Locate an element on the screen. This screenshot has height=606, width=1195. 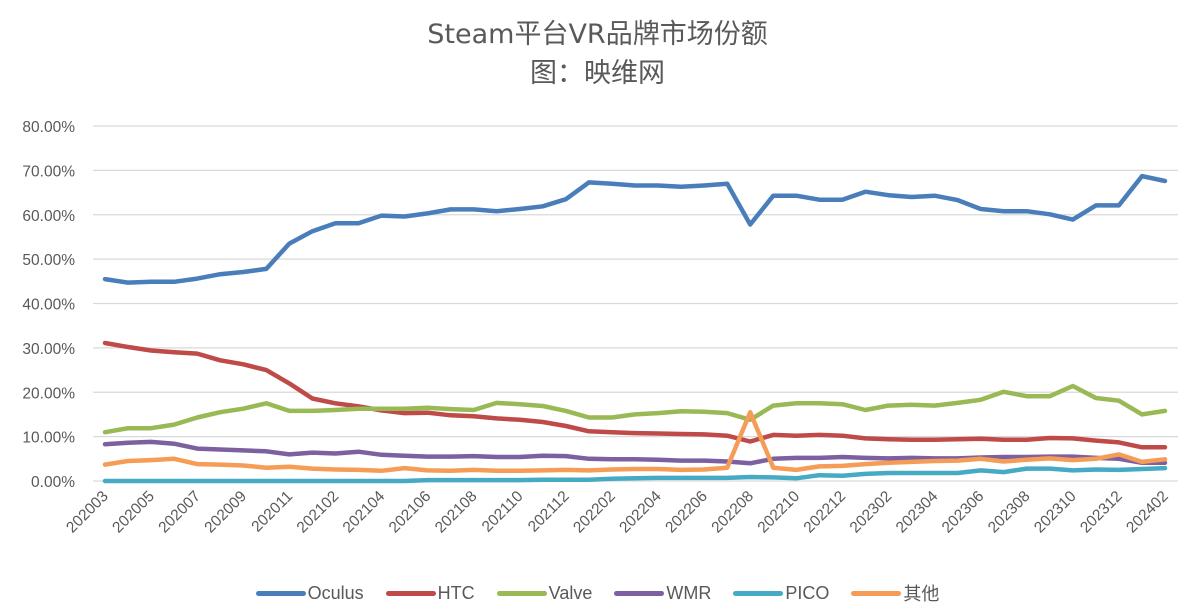
y-tick-label: 20.00% is located at coordinates (48, 393).